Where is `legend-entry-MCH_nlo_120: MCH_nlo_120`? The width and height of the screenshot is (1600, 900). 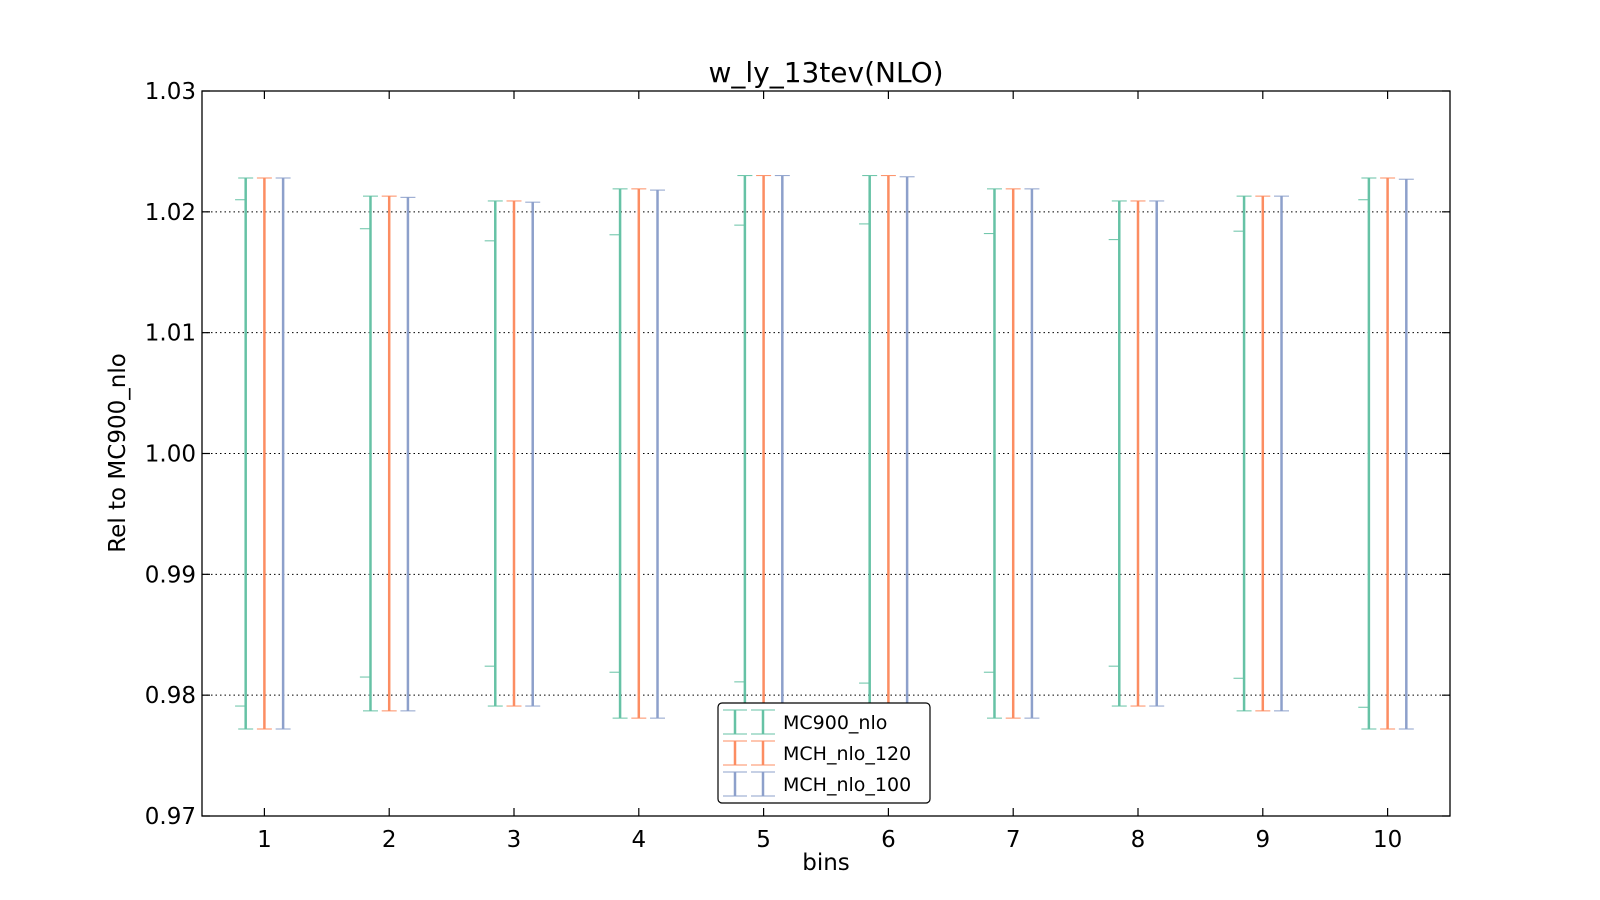 legend-entry-MCH_nlo_120: MCH_nlo_120 is located at coordinates (817, 753).